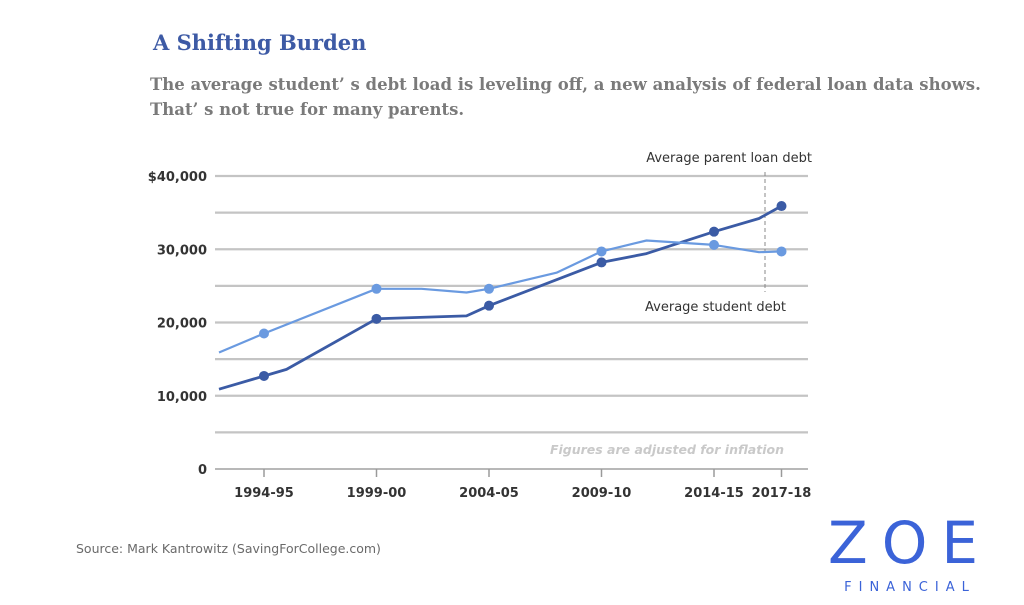  Describe the element at coordinates (910, 543) in the screenshot. I see `logo-wordmark: ZOE` at that location.